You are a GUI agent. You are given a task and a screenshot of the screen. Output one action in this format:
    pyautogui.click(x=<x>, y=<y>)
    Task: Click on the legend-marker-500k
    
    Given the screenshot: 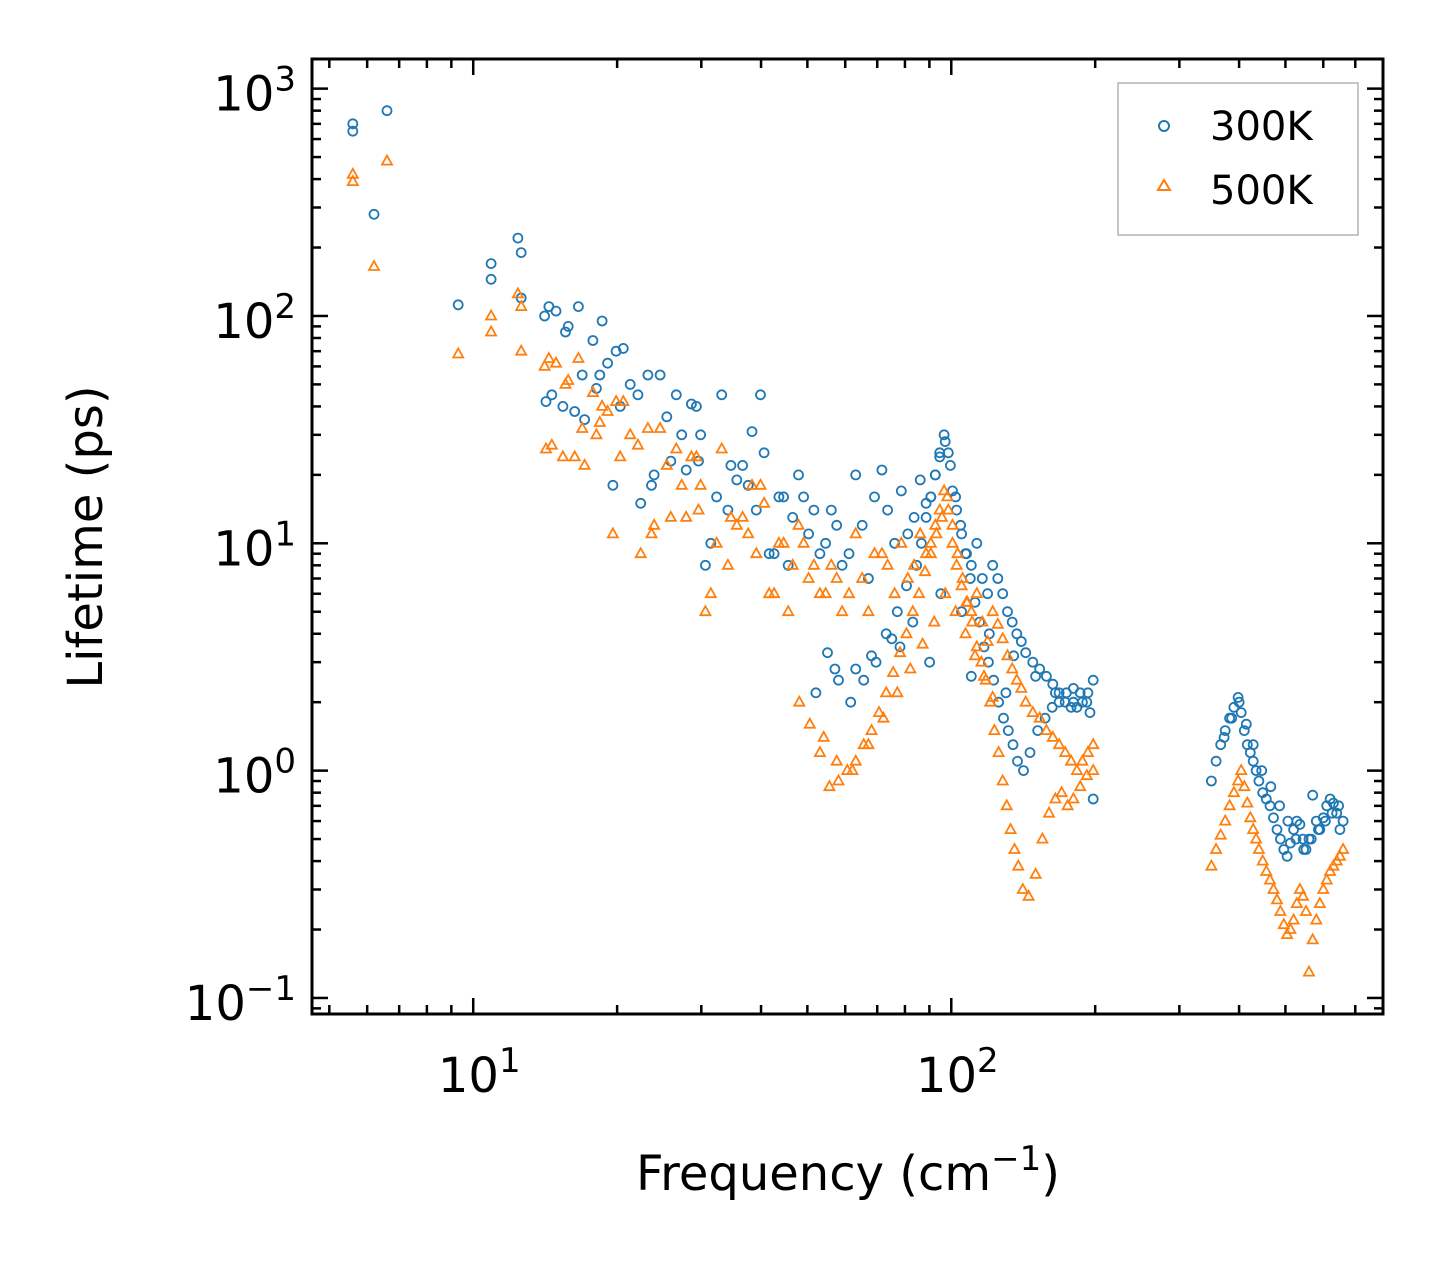 What is the action you would take?
    pyautogui.click(x=1164, y=184)
    